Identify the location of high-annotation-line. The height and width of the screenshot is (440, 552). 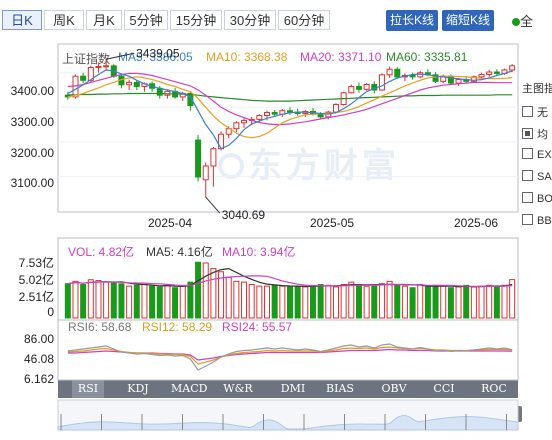
(120, 56).